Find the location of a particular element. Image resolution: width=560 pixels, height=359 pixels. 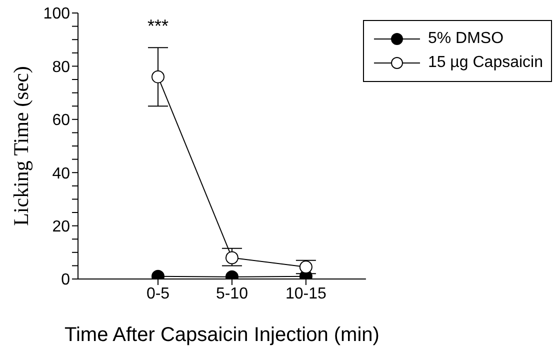

x-tick-label: 0-5 is located at coordinates (158, 293).